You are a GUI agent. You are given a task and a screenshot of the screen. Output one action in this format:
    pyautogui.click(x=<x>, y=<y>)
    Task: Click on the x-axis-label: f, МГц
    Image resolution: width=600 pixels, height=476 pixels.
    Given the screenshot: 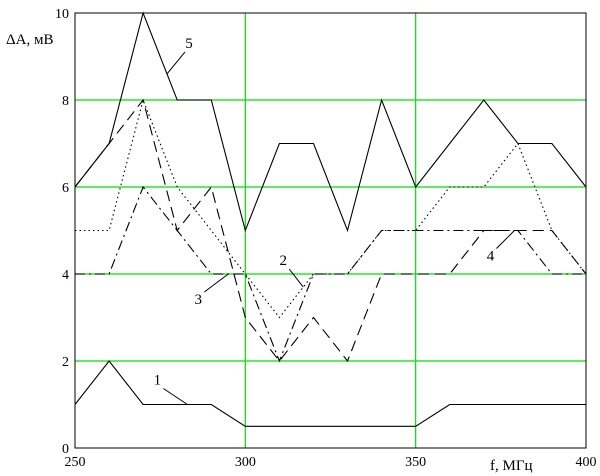 What is the action you would take?
    pyautogui.click(x=511, y=466)
    